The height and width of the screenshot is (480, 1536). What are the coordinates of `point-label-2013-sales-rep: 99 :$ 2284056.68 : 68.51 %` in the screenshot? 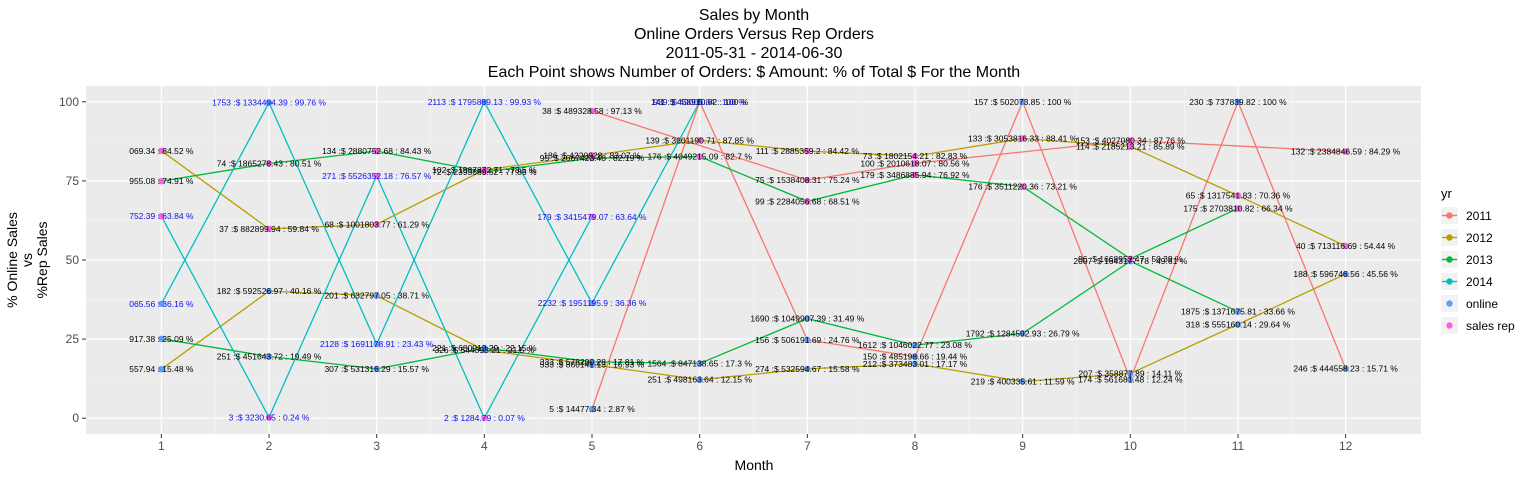 It's located at (807, 201).